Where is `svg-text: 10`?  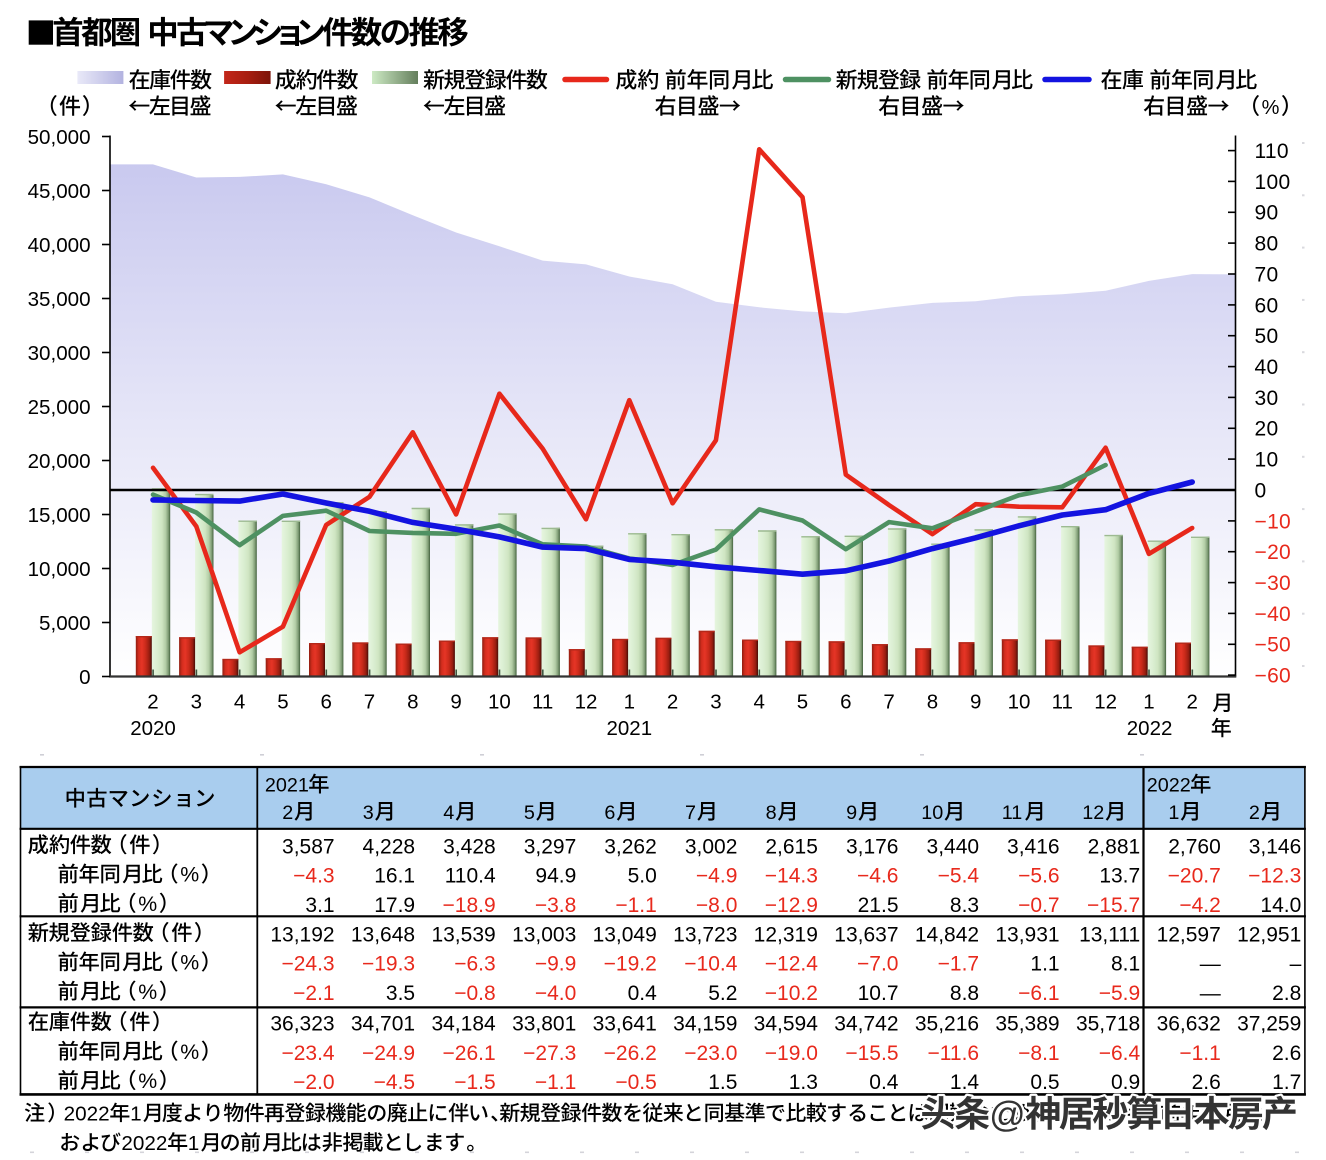 svg-text: 10 is located at coordinates (1267, 460).